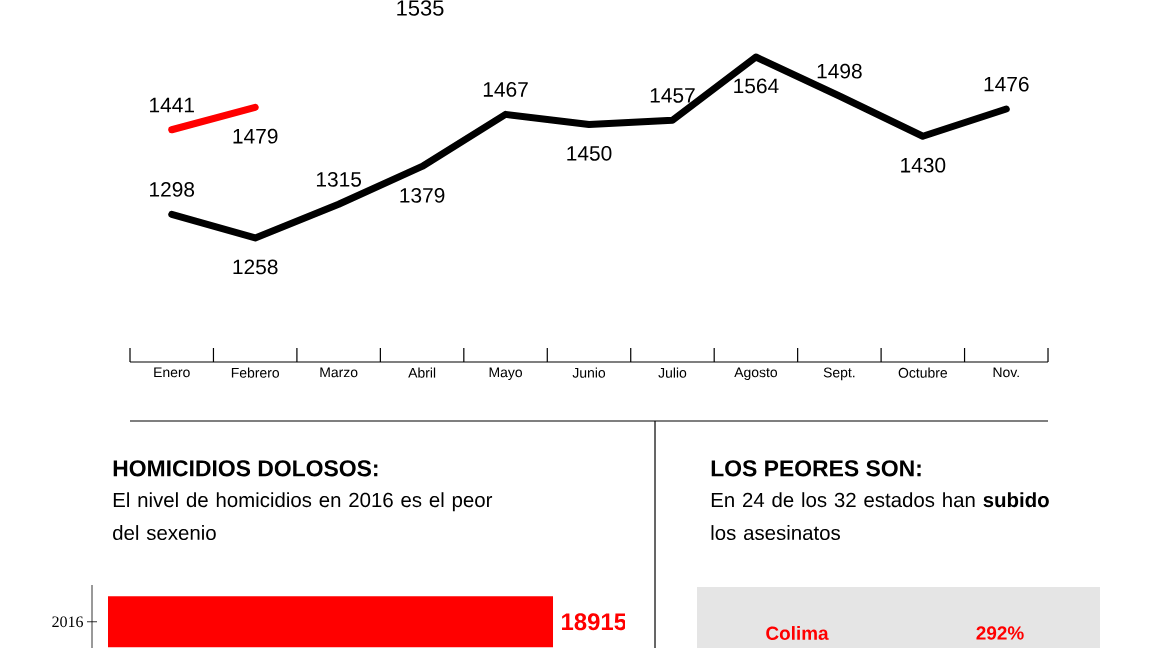  What do you see at coordinates (816, 468) in the screenshot?
I see `text: LOS PEORES SON:` at bounding box center [816, 468].